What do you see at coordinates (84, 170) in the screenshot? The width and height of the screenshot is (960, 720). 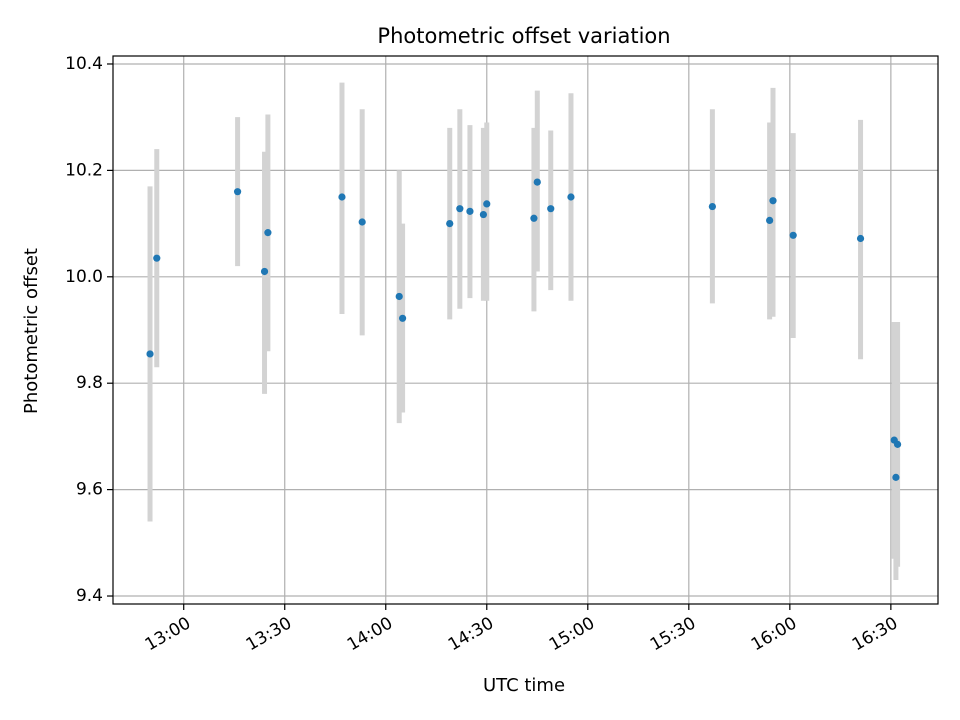 I see `y-tick-label: 10.2` at bounding box center [84, 170].